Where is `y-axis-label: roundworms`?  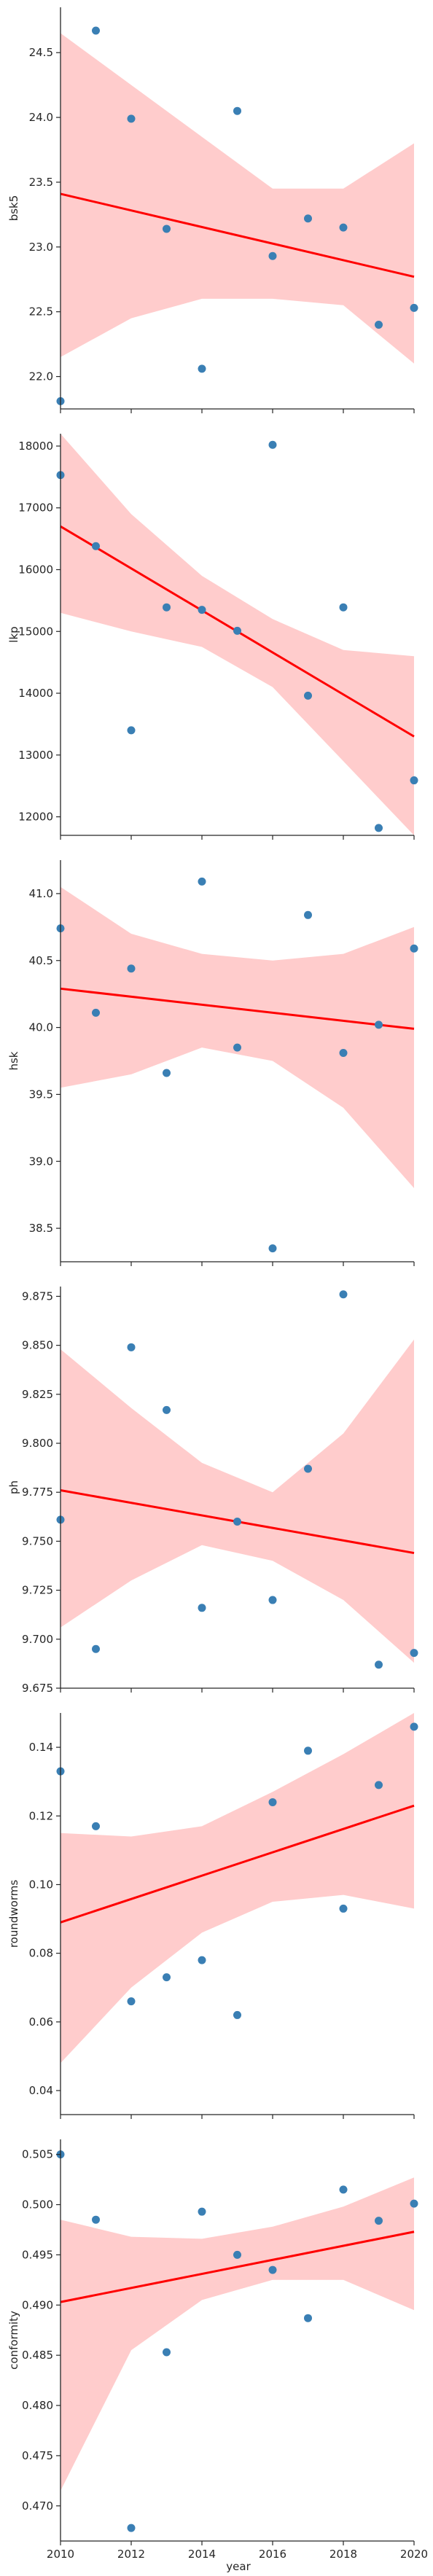
y-axis-label: roundworms is located at coordinates (13, 1914).